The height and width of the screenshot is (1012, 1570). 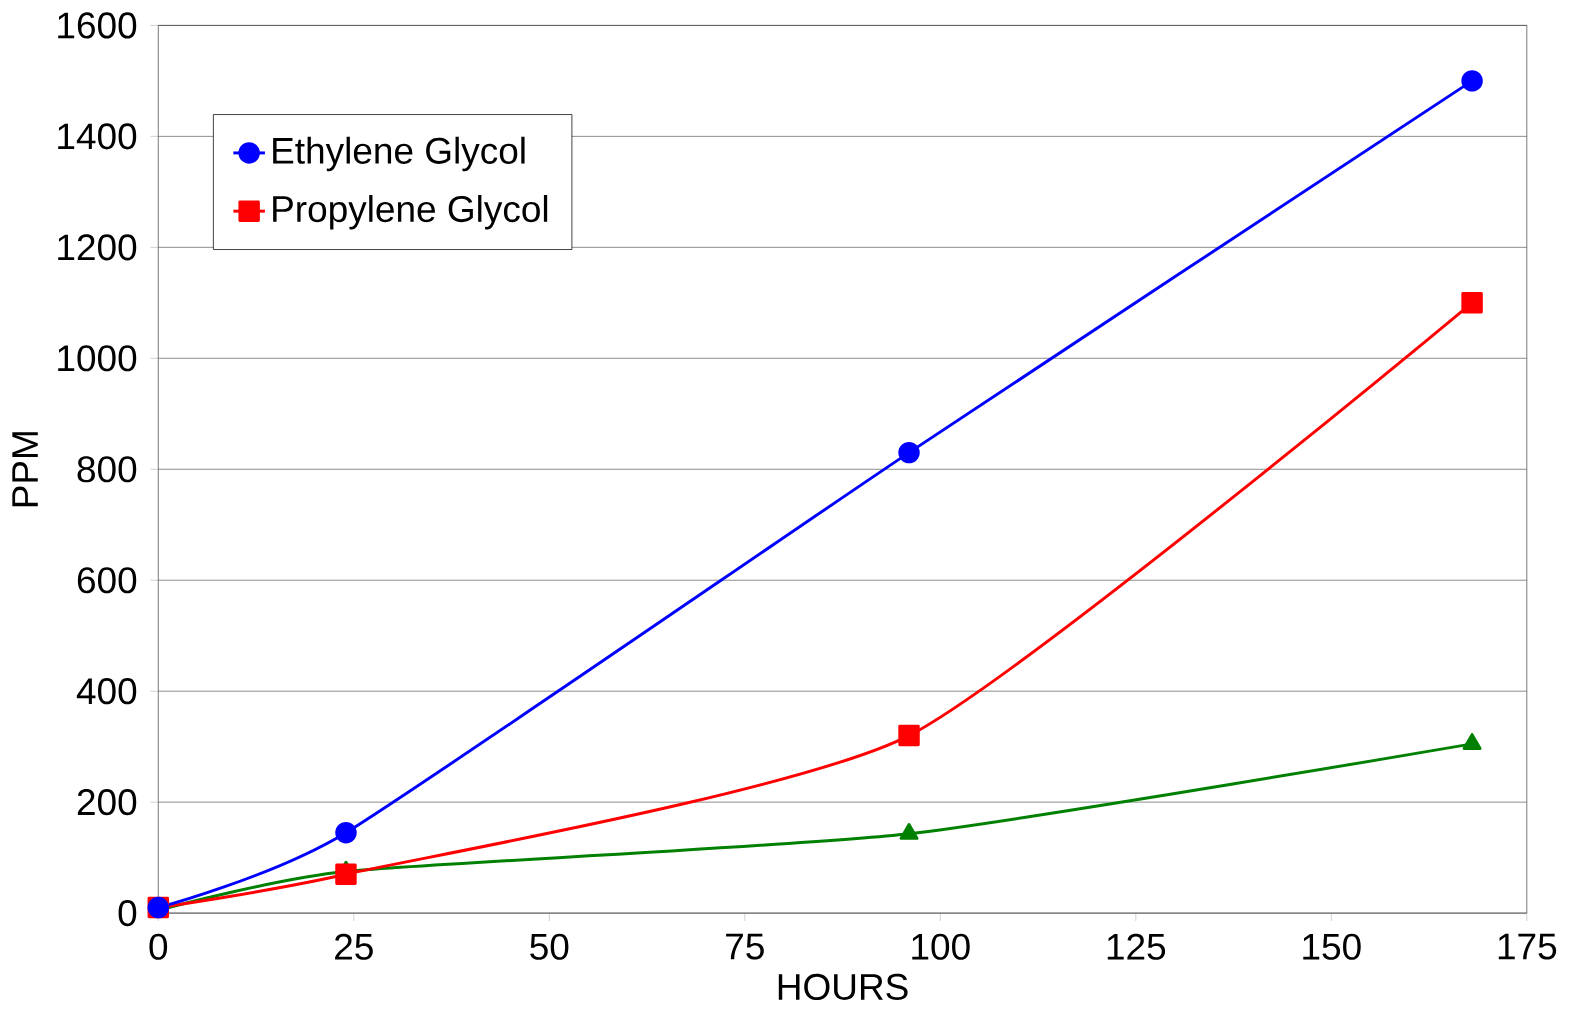 What do you see at coordinates (399, 154) in the screenshot?
I see `legend-label: Ethylene Glycol` at bounding box center [399, 154].